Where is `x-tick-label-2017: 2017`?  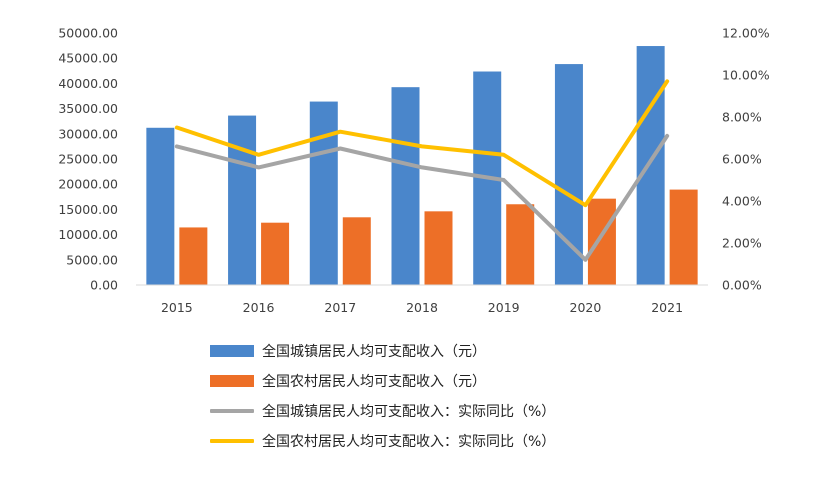
x-tick-label-2017: 2017 is located at coordinates (340, 307).